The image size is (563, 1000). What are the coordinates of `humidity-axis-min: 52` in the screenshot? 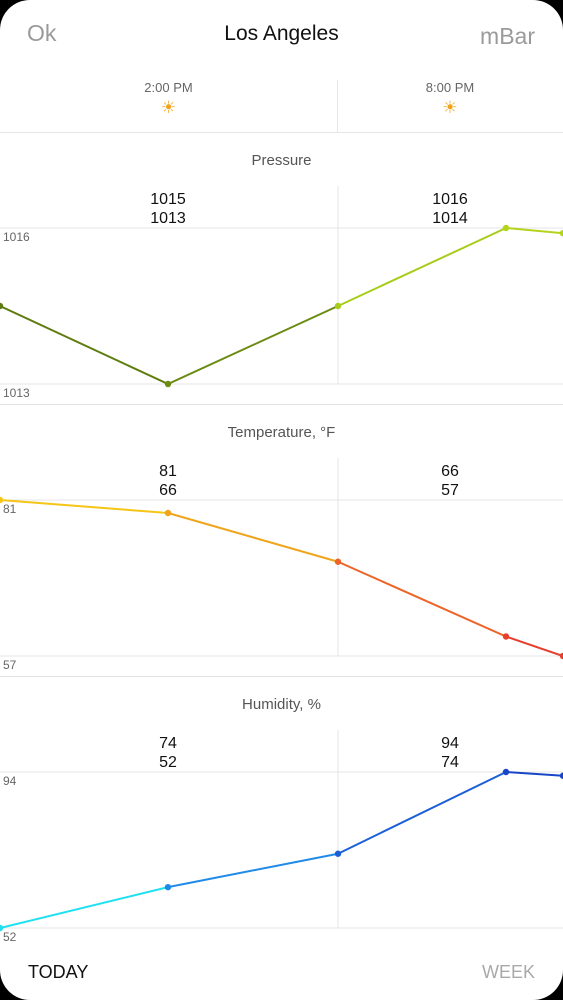 It's located at (10, 937).